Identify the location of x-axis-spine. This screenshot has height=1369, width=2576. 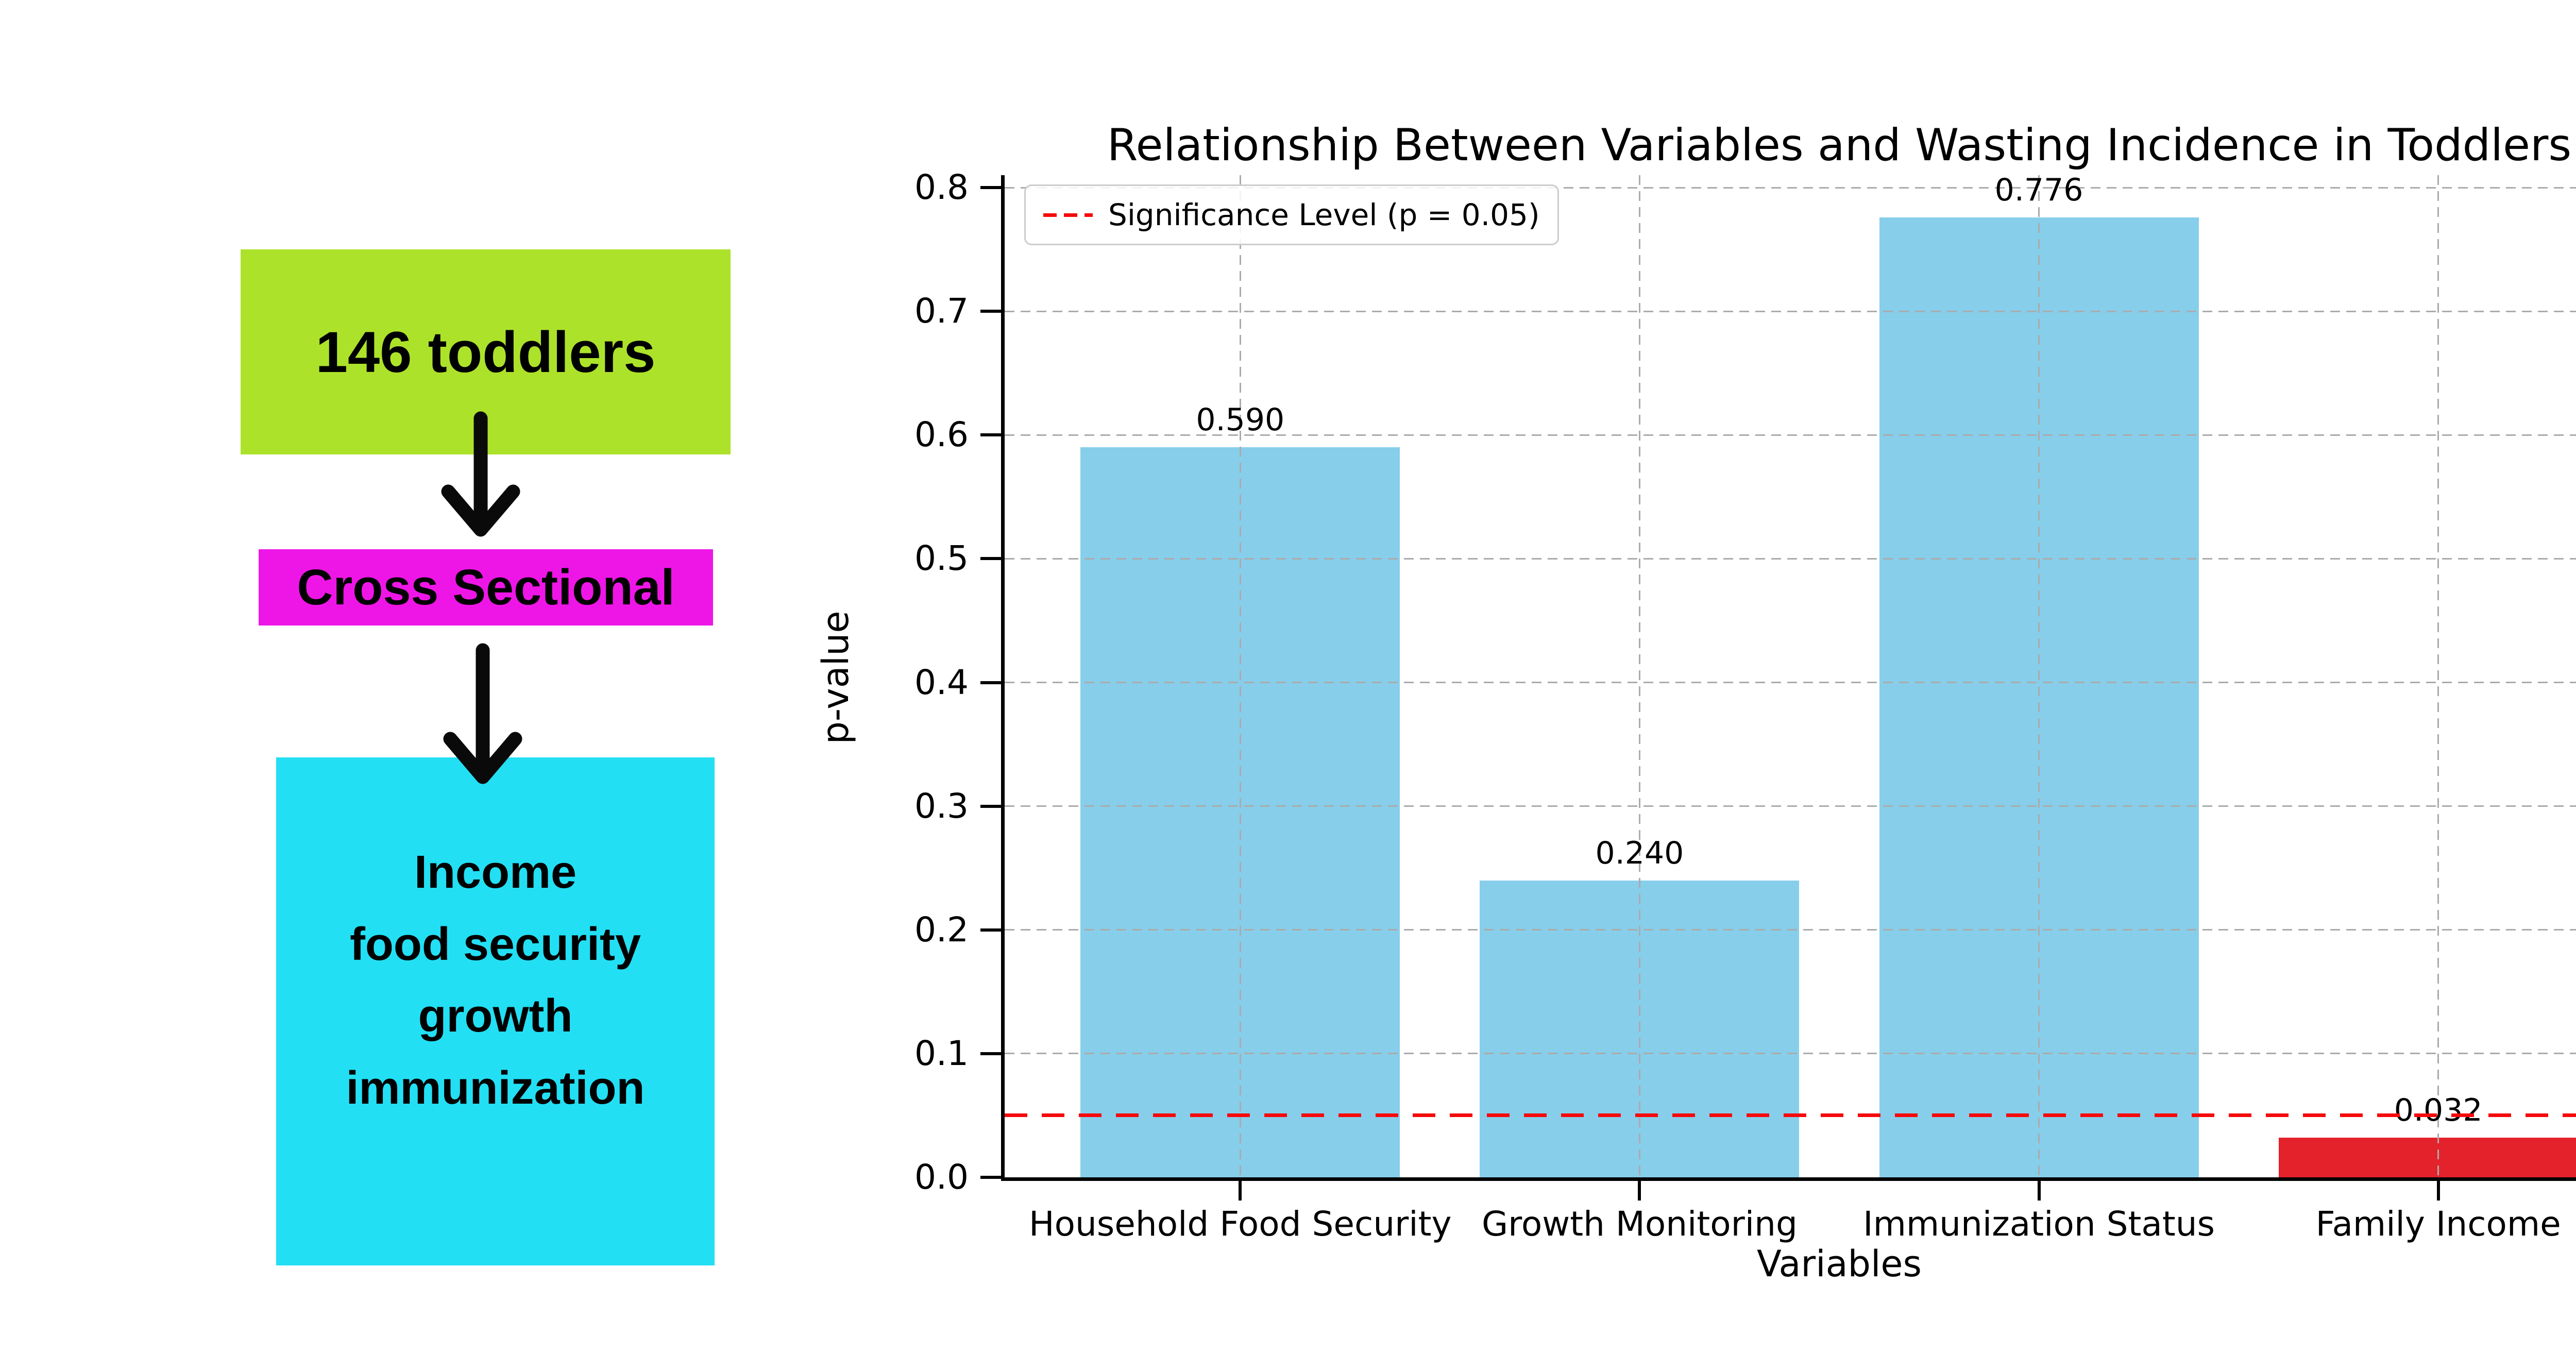
(1788, 1179).